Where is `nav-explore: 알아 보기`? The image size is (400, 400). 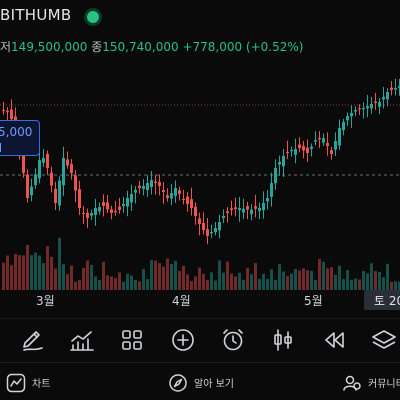
nav-explore: 알아 보기 is located at coordinates (208, 383).